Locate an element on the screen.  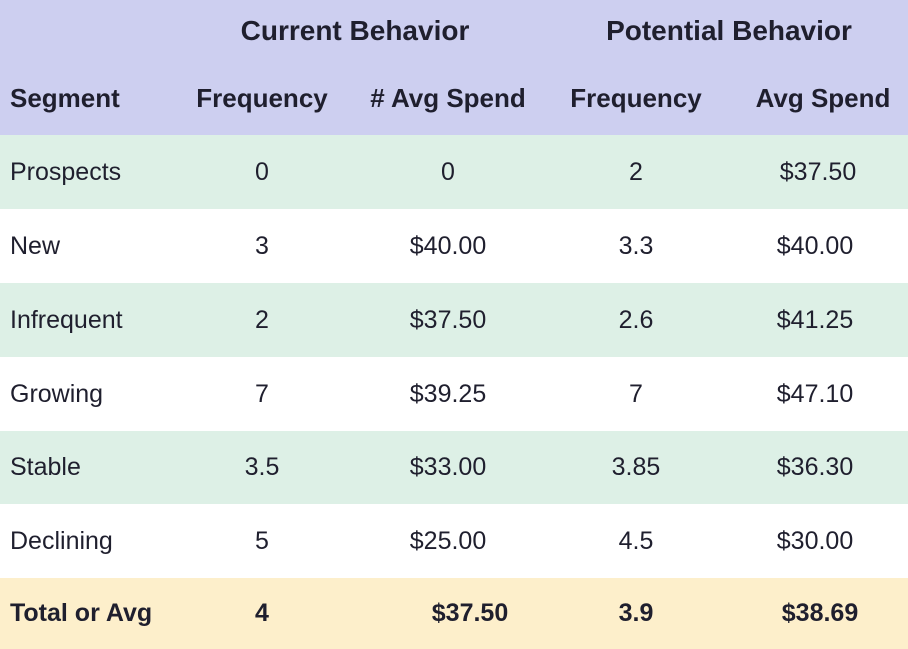
potential-frequency-cell: 4.5 is located at coordinates (636, 540).